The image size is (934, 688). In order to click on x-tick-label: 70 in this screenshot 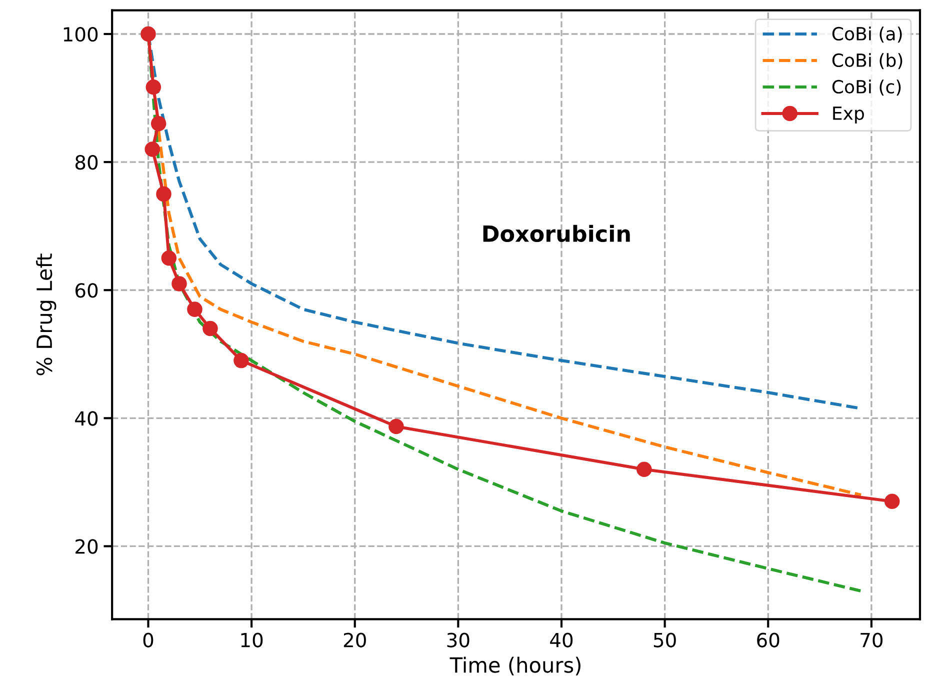, I will do `click(871, 640)`.